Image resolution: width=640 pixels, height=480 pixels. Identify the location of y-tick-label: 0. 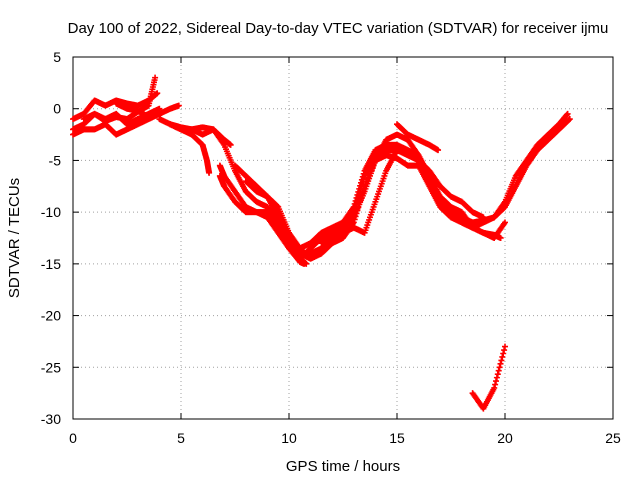
(57, 109).